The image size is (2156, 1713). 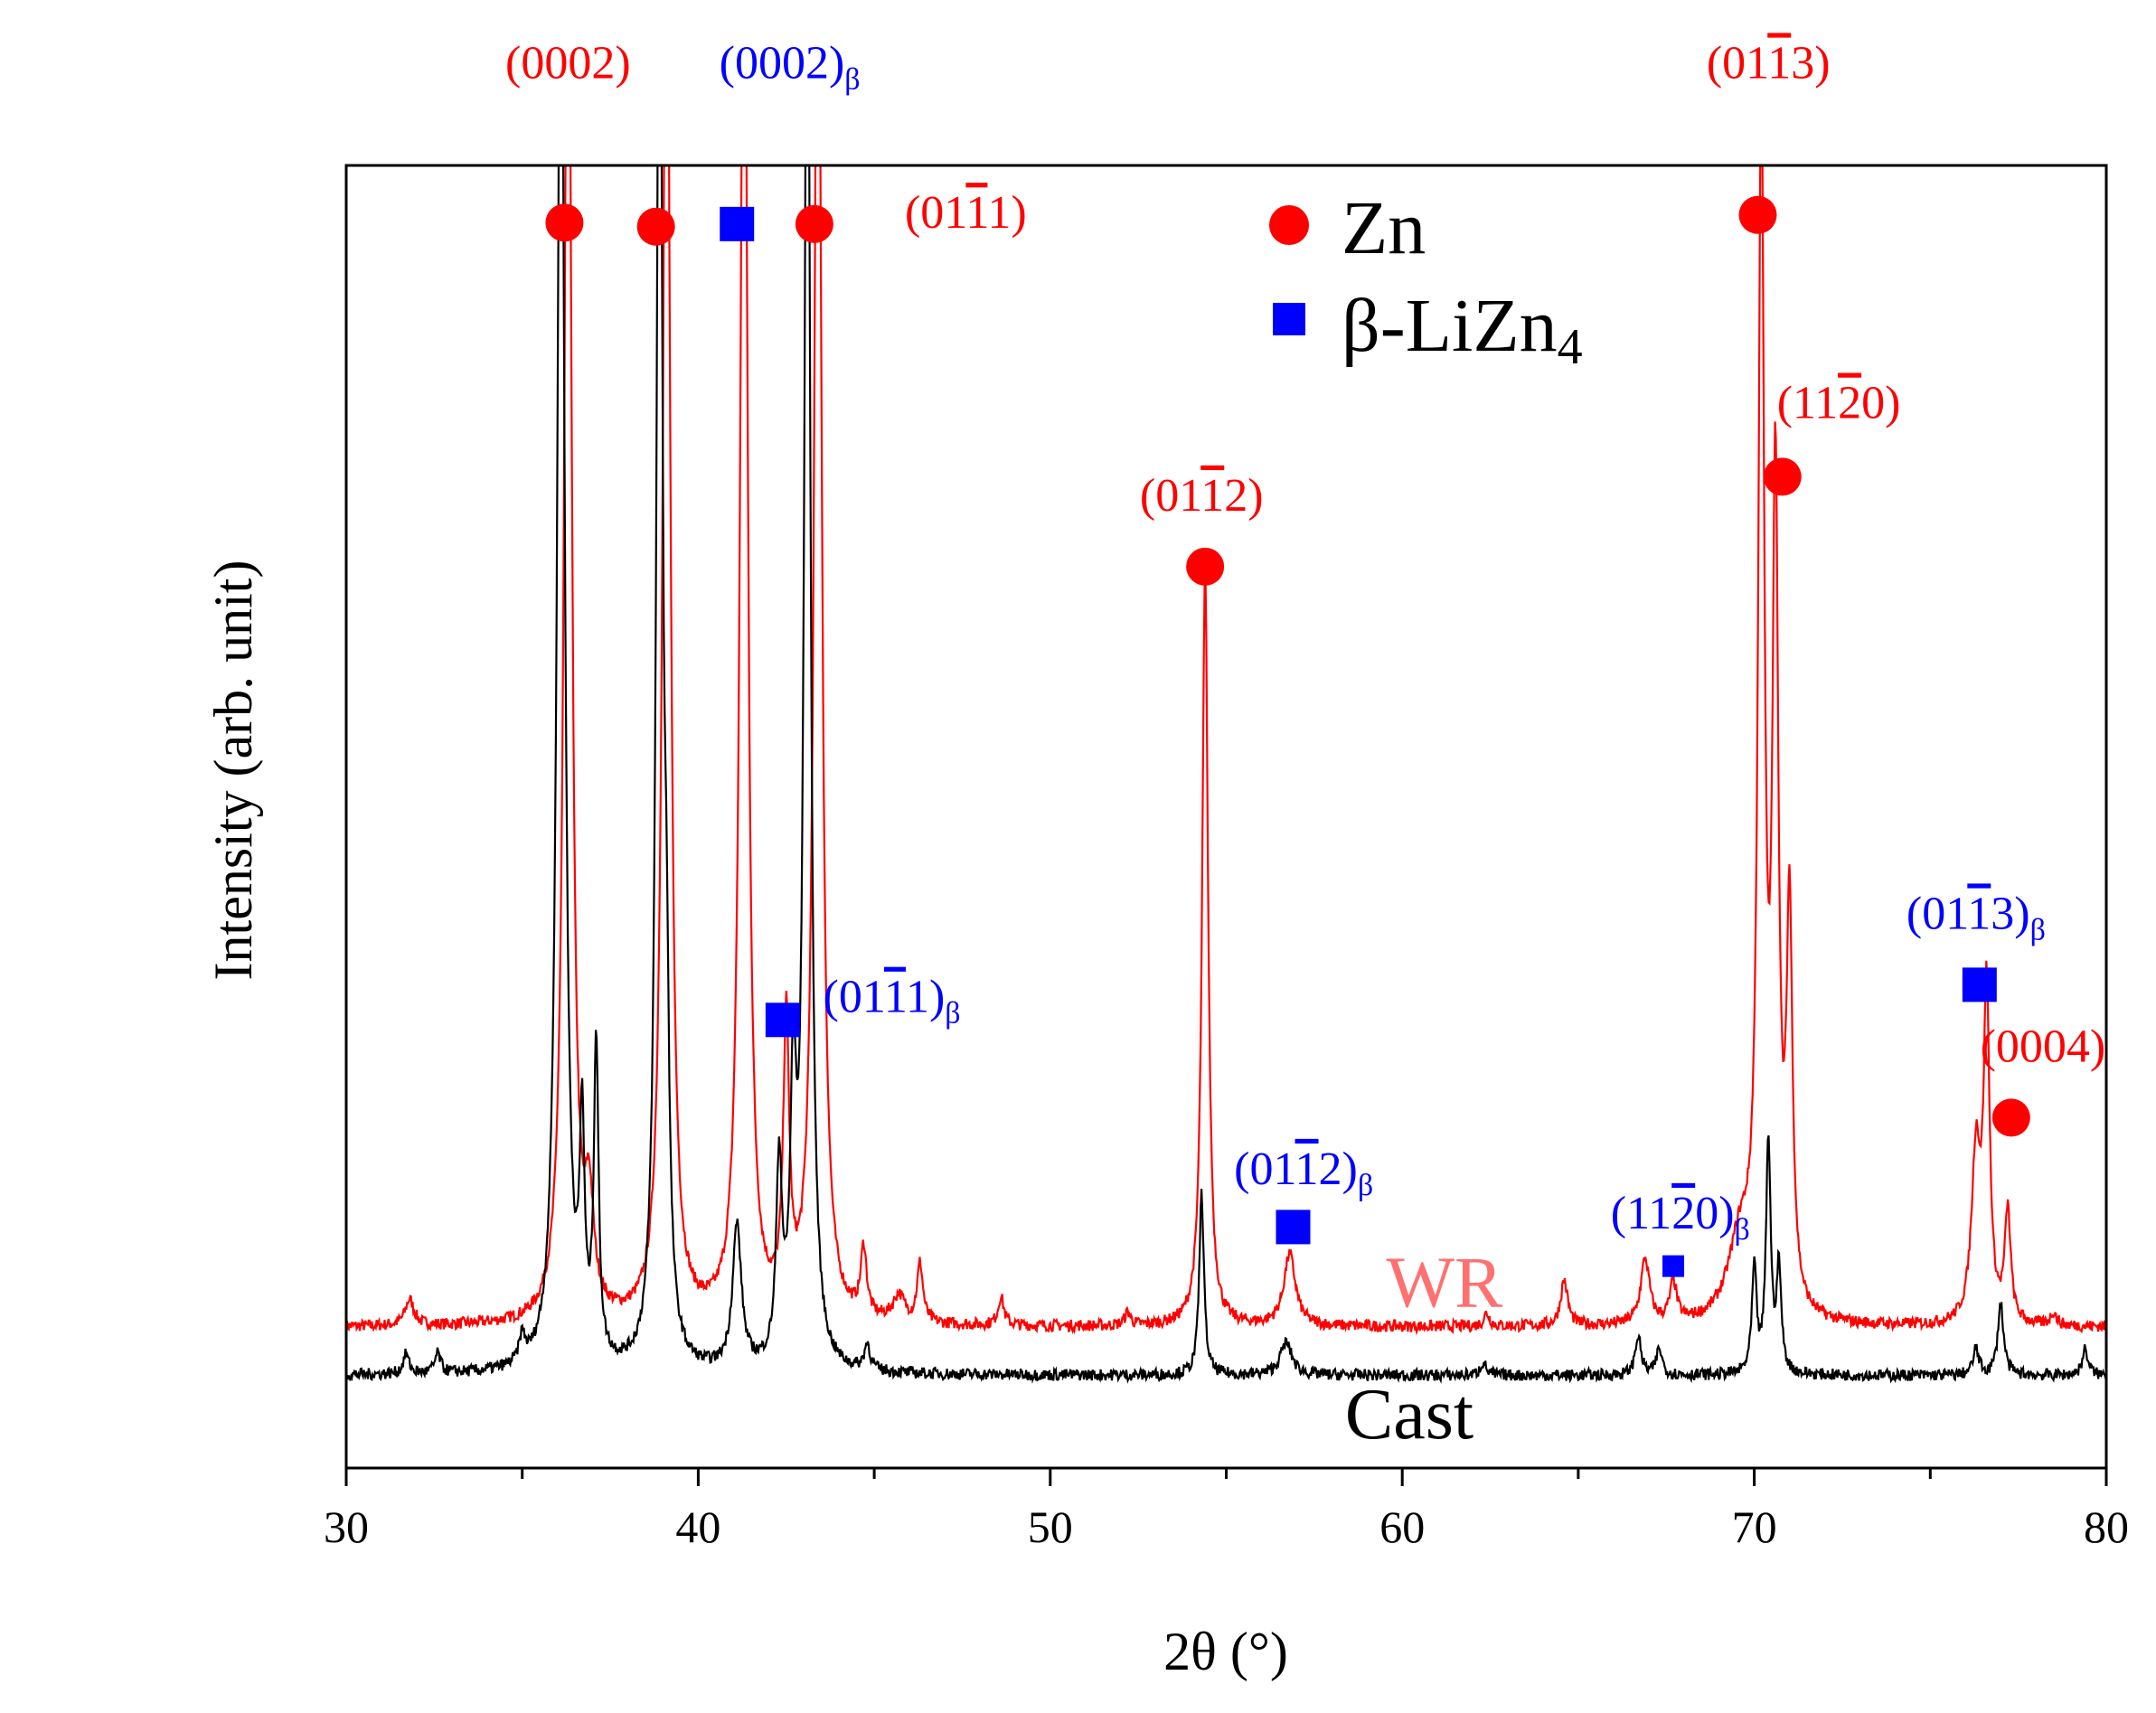 I want to click on annotation-beta-0112: (0112)β, so click(x=1303, y=1173).